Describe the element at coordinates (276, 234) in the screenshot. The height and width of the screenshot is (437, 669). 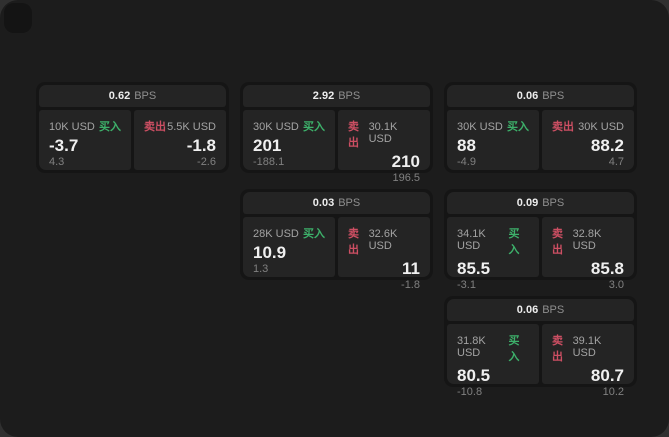
I see `buy-size: 28K USD` at that location.